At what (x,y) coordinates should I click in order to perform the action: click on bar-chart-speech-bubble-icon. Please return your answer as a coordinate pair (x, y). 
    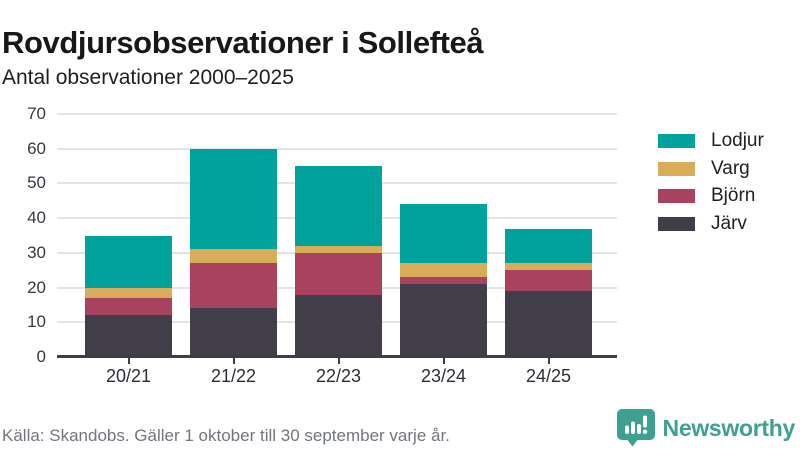
    Looking at the image, I should click on (635, 428).